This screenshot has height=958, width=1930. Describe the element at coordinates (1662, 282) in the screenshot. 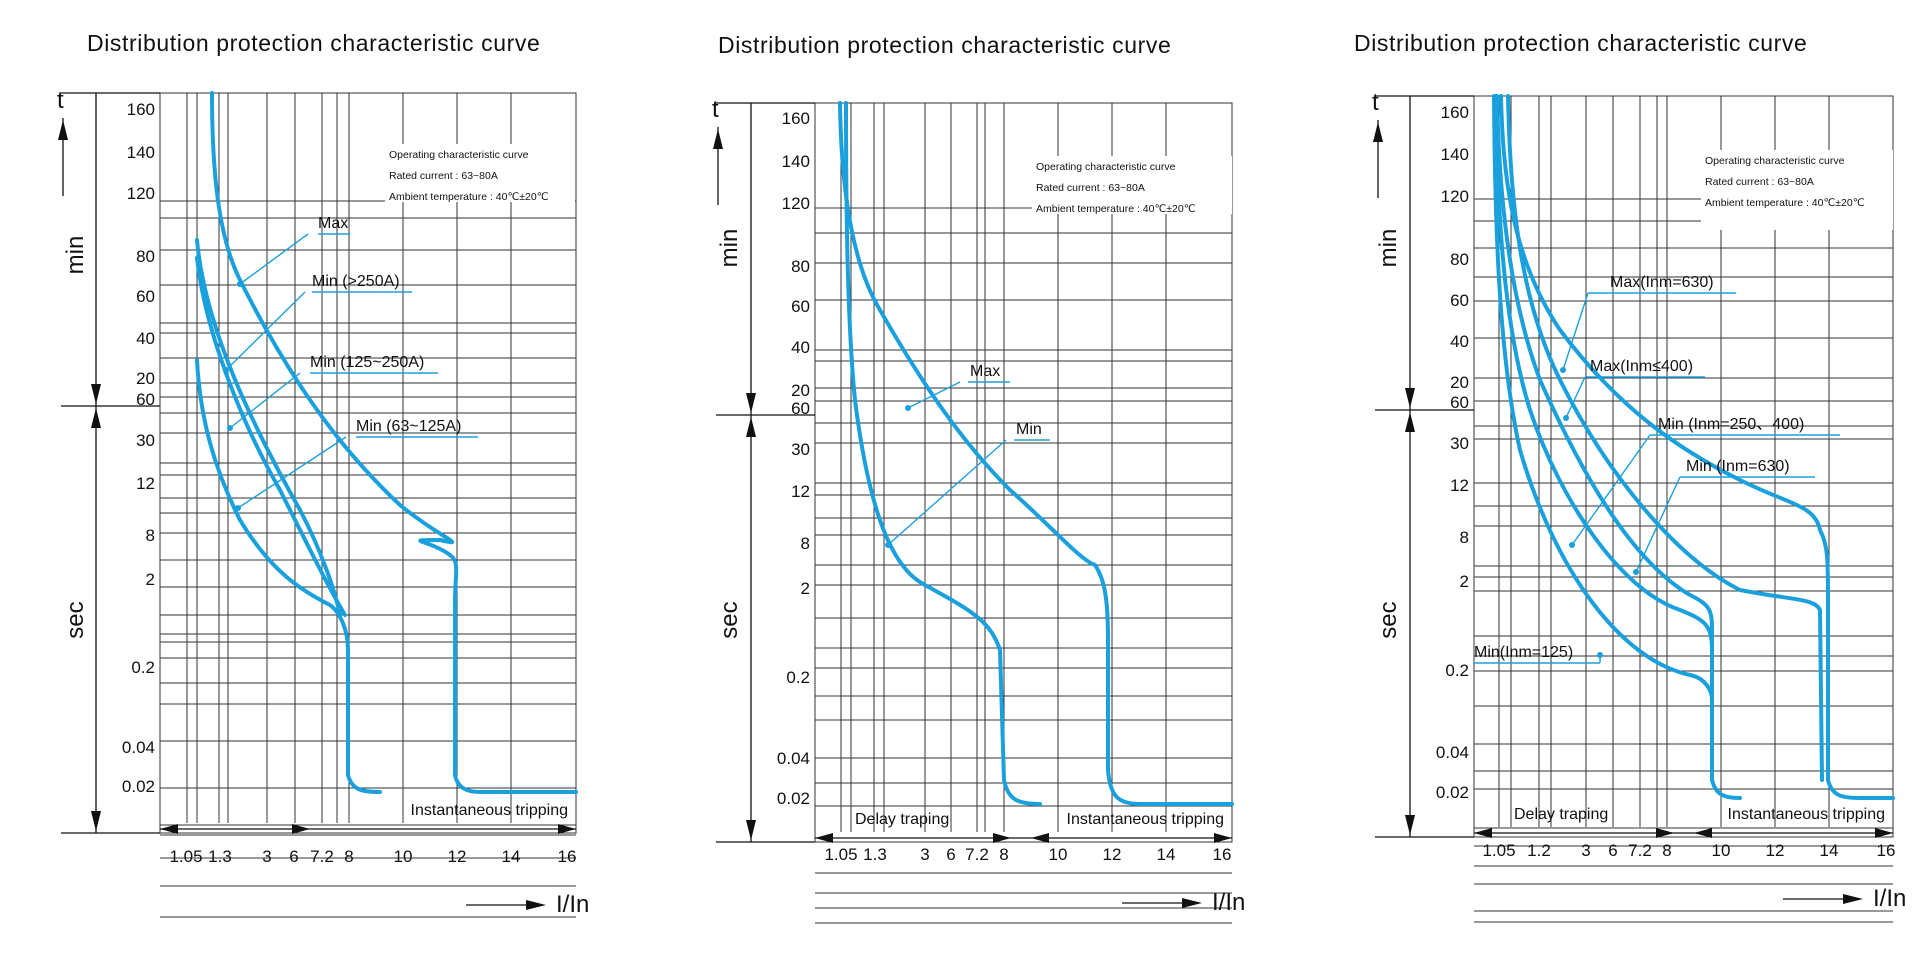

I see `series-label: Max(Inm=630)` at that location.